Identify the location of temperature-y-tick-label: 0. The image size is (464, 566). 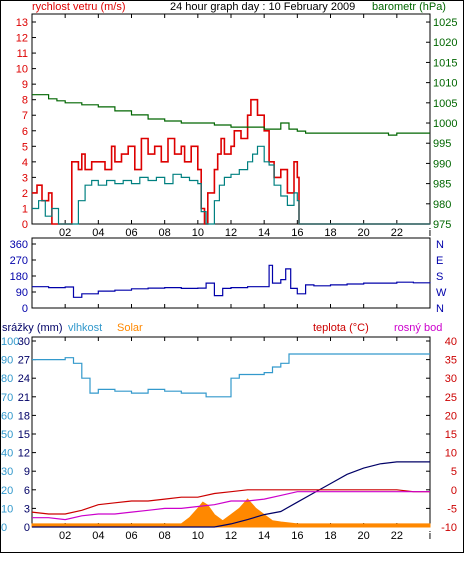
(454, 491).